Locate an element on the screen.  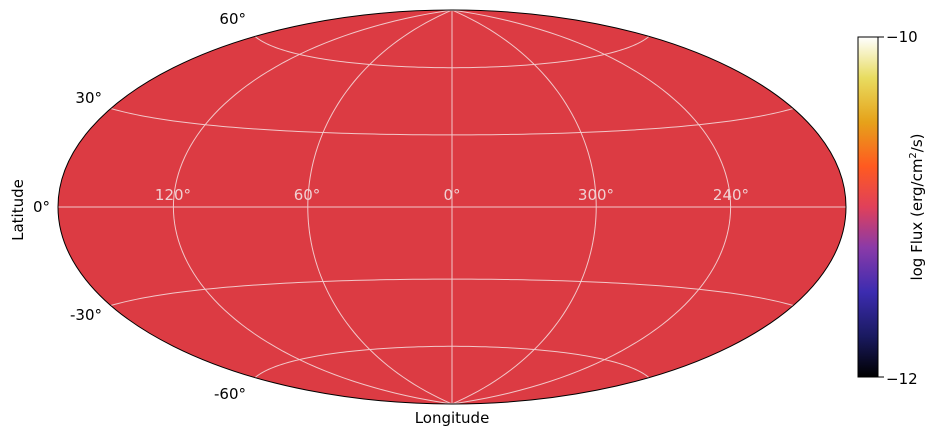
colorbar-tick-label: −10 is located at coordinates (902, 37).